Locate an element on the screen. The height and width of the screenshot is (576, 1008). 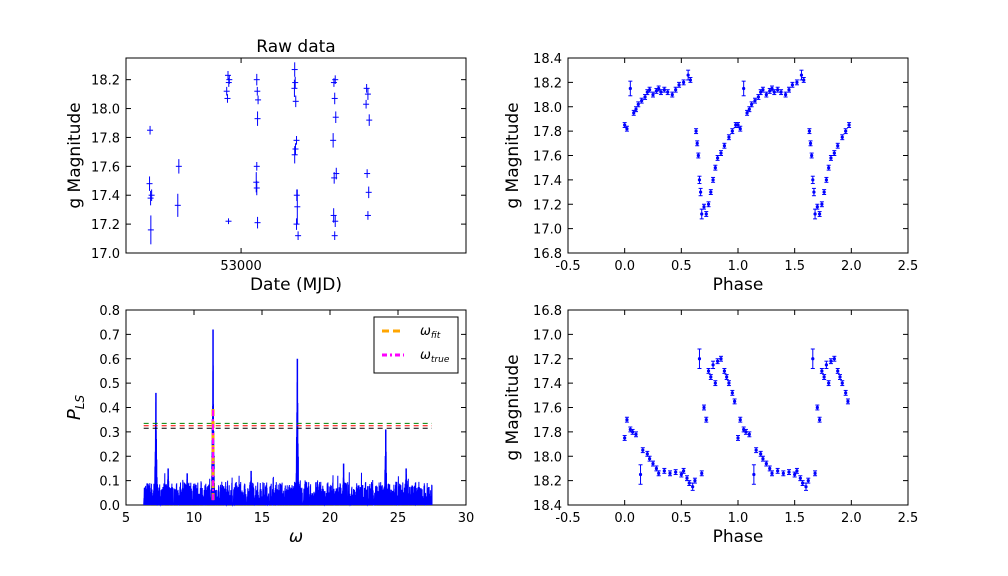
chart-title: Raw data is located at coordinates (295, 47).